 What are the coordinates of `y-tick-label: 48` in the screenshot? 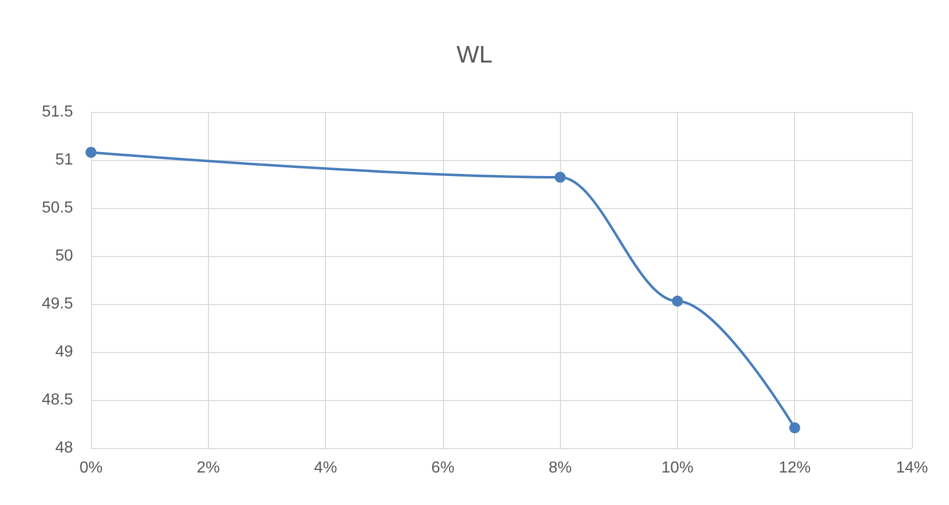 It's located at (64, 448).